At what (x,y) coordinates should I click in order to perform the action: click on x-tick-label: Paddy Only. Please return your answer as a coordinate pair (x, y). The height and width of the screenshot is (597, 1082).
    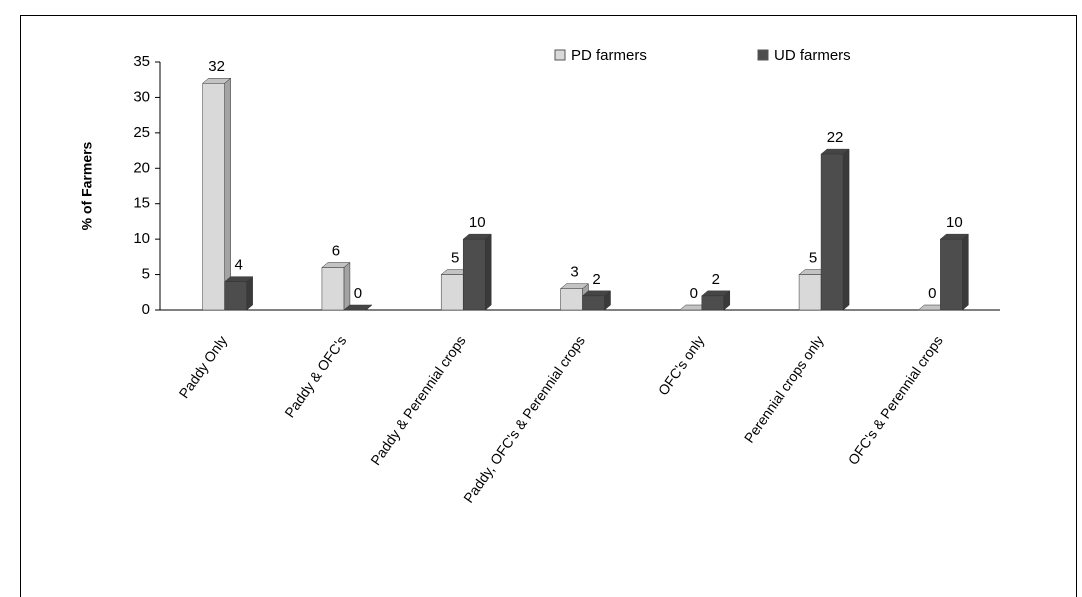
    Looking at the image, I should click on (203, 367).